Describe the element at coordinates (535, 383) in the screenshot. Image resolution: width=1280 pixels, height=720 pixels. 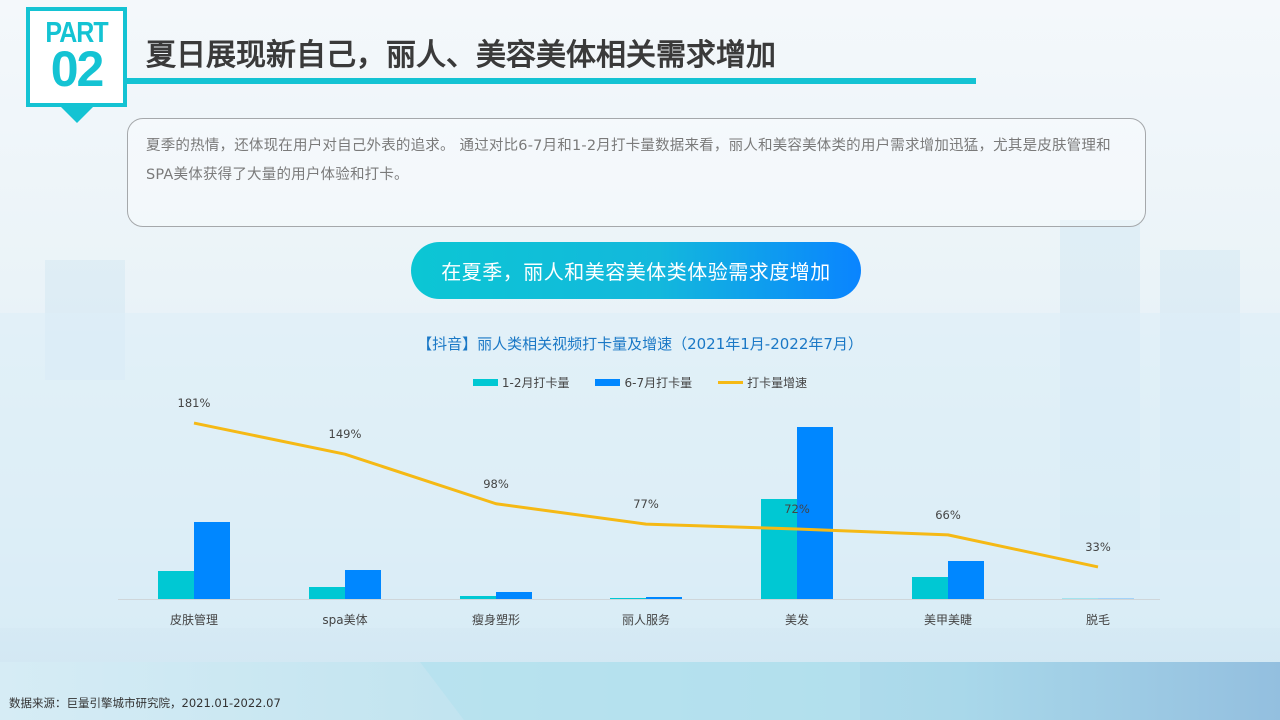
I see `legend-label: 1-2月打卡量` at that location.